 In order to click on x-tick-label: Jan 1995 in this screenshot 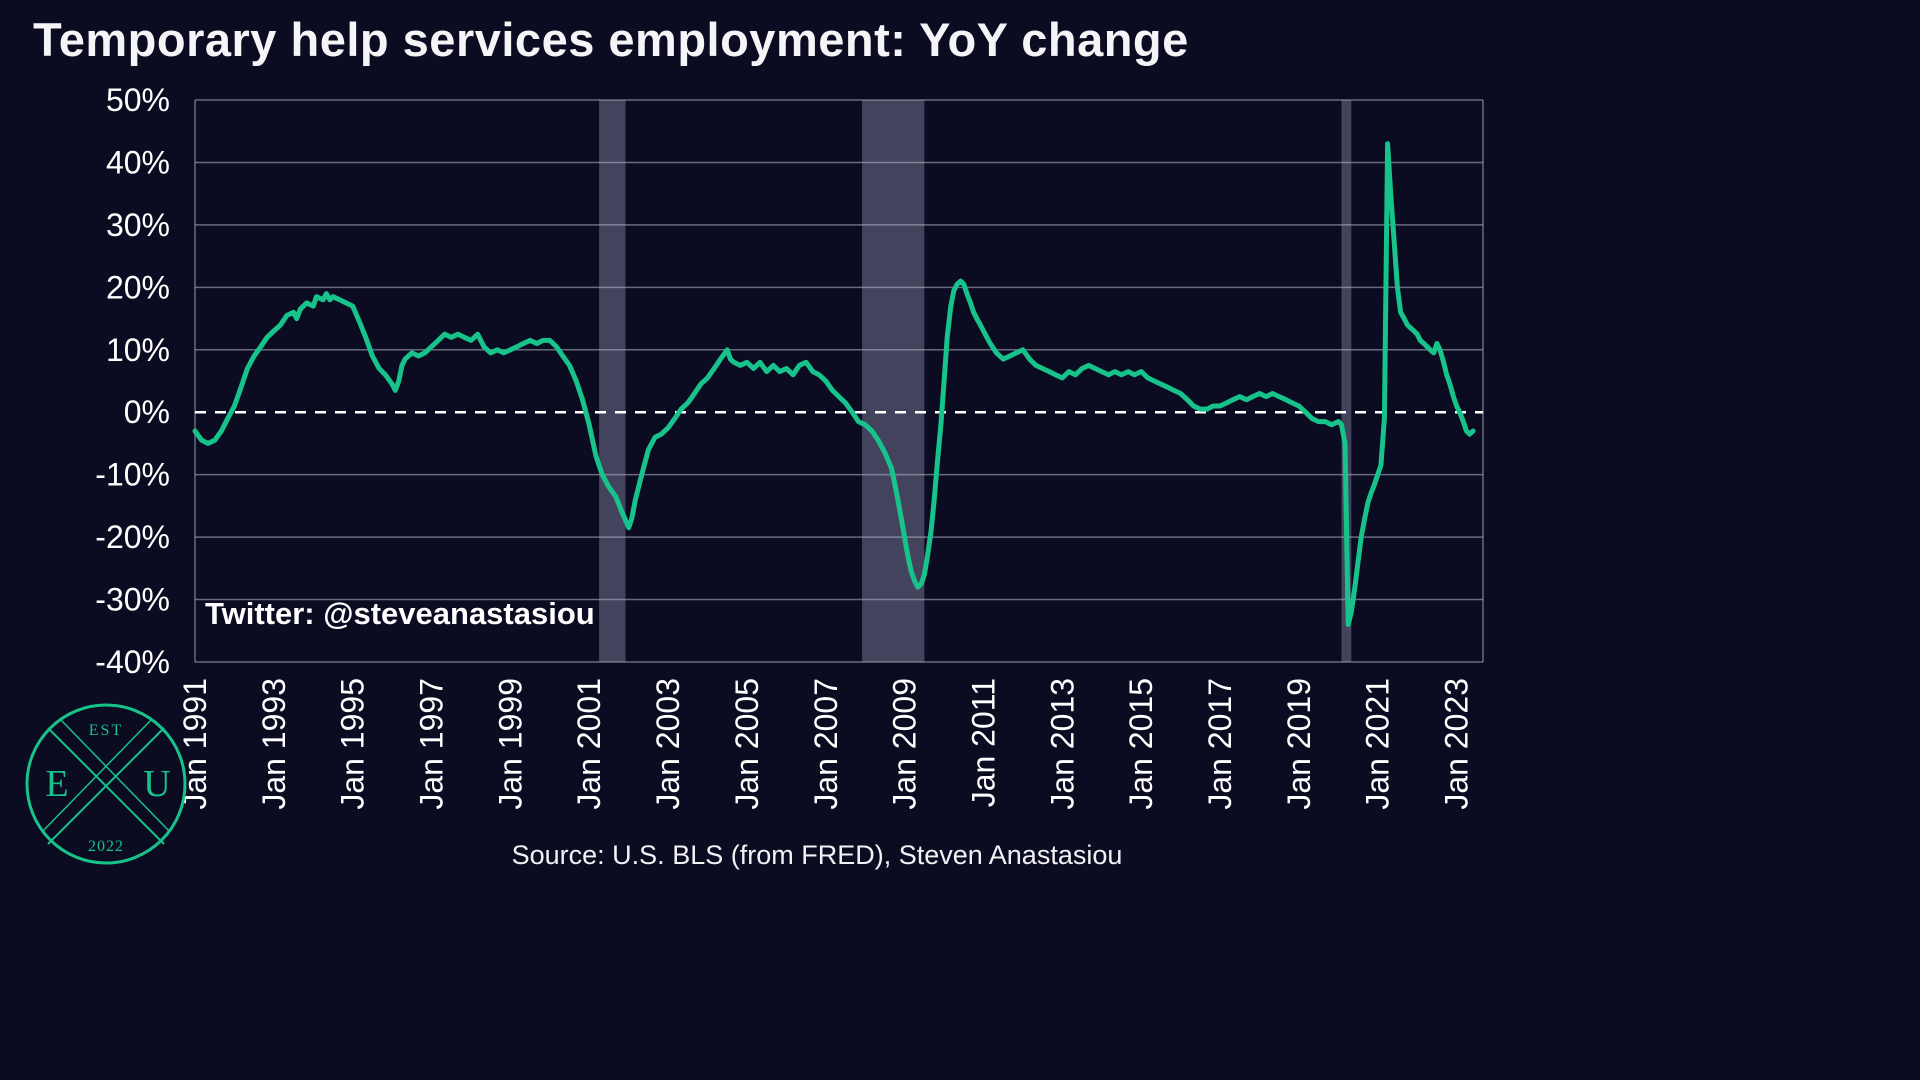, I will do `click(353, 744)`.